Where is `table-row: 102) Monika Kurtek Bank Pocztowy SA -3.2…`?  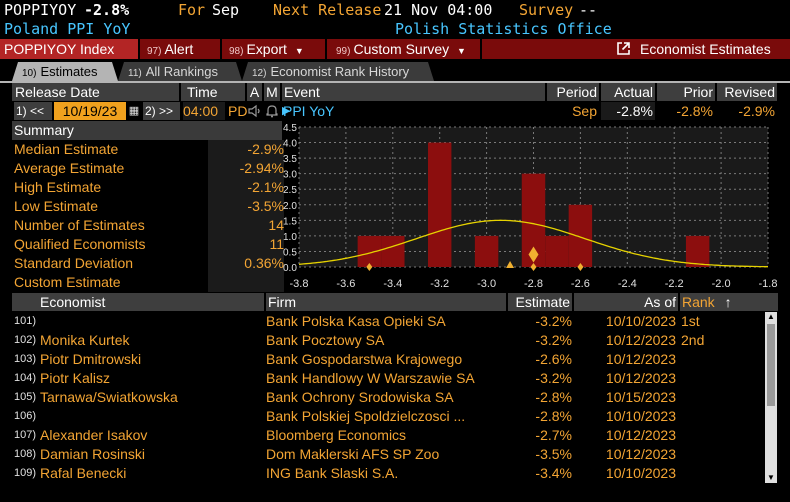 table-row: 102) Monika Kurtek Bank Pocztowy SA -3.2… is located at coordinates (385, 340).